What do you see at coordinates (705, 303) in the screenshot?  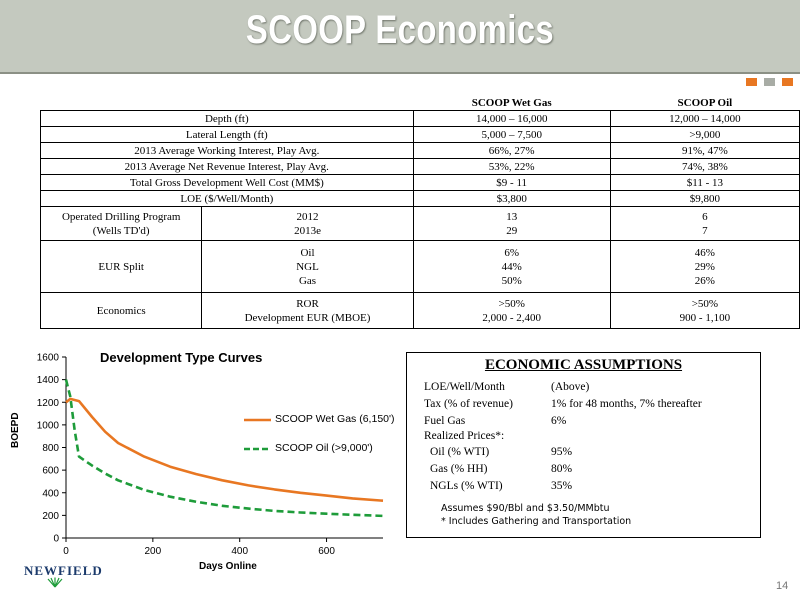 I see `cell-oil: >50%` at bounding box center [705, 303].